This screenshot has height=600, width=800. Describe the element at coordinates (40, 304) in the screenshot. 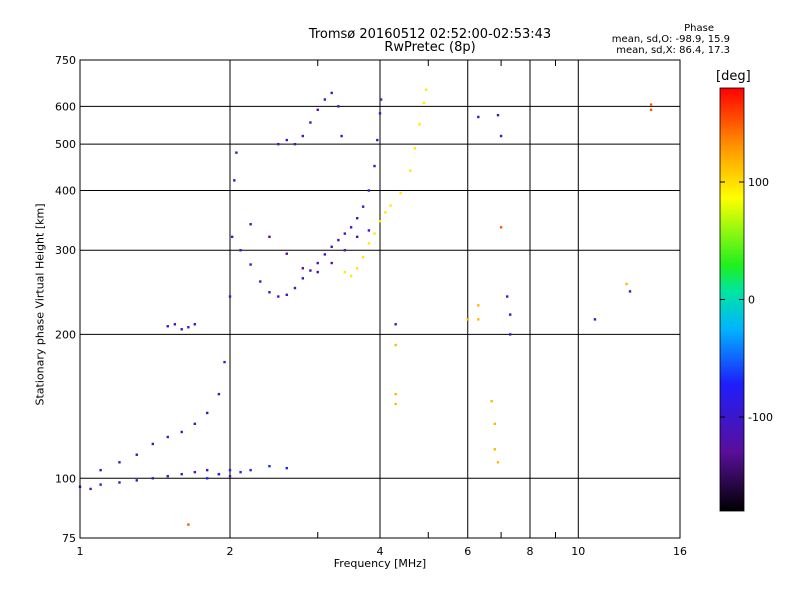

I see `y-axis-label: Stationary phase Virtual Height [km]` at that location.